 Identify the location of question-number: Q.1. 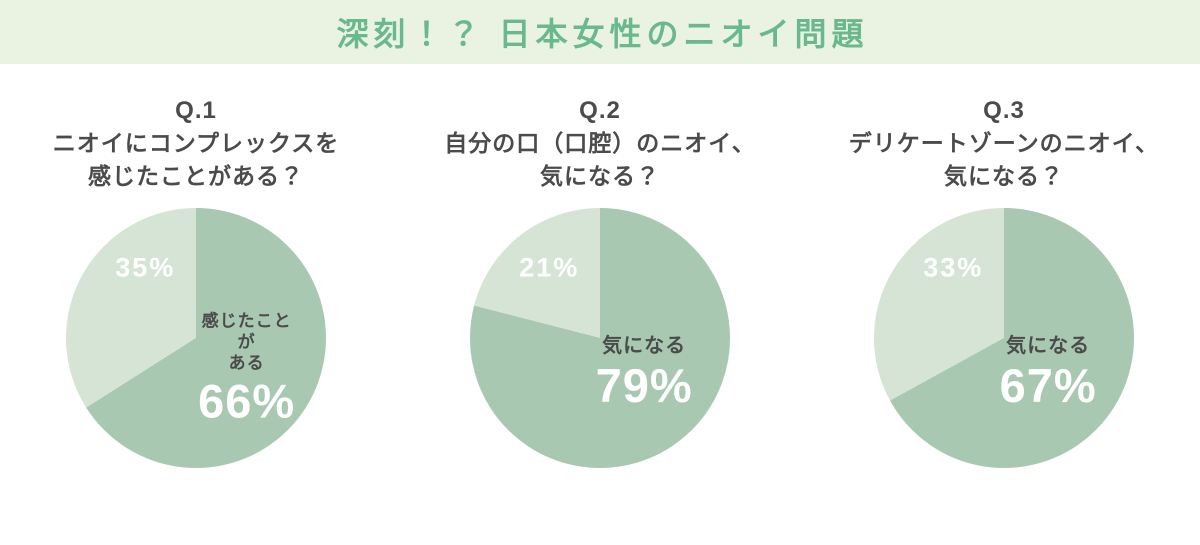
(196, 110).